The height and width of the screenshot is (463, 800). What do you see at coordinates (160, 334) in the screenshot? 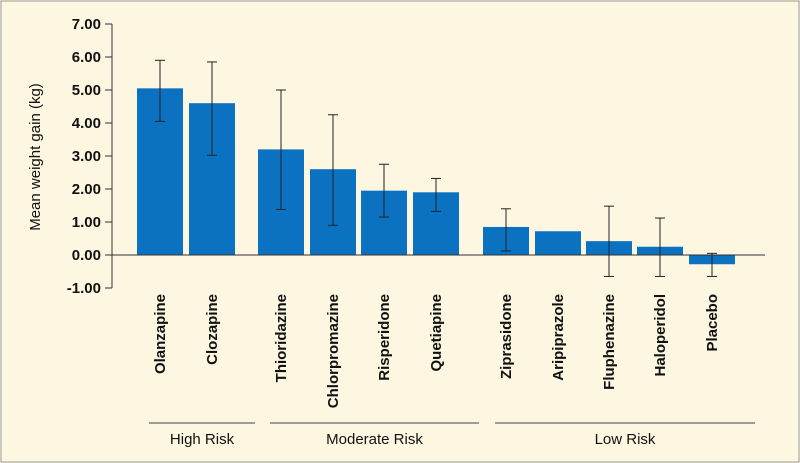
I see `category-label: Olanzapine` at bounding box center [160, 334].